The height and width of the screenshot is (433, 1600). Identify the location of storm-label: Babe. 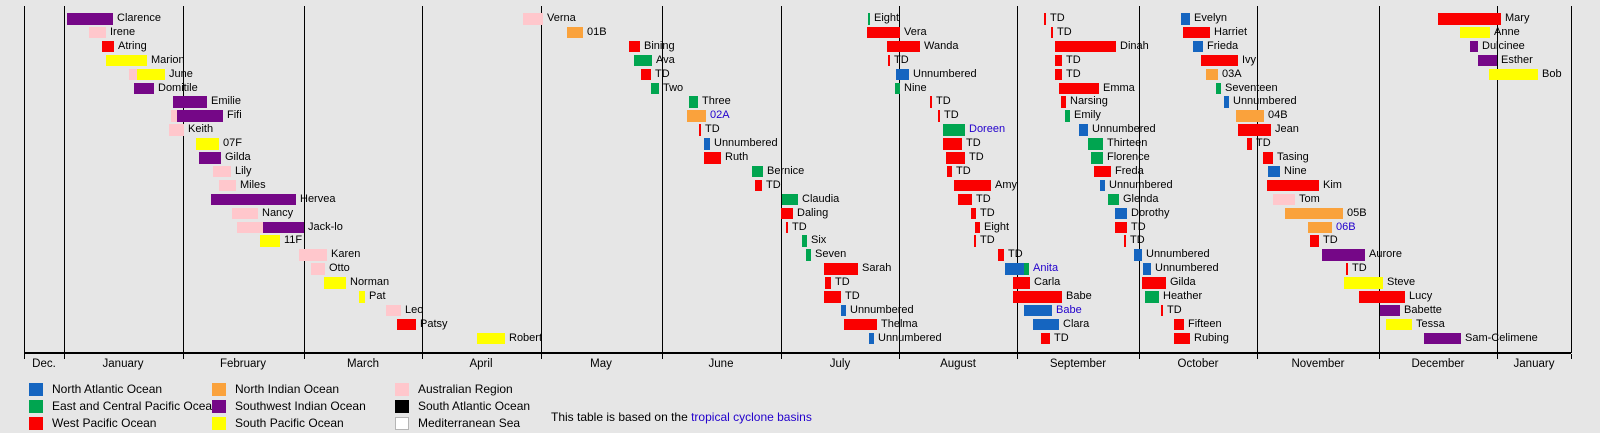
(1069, 309).